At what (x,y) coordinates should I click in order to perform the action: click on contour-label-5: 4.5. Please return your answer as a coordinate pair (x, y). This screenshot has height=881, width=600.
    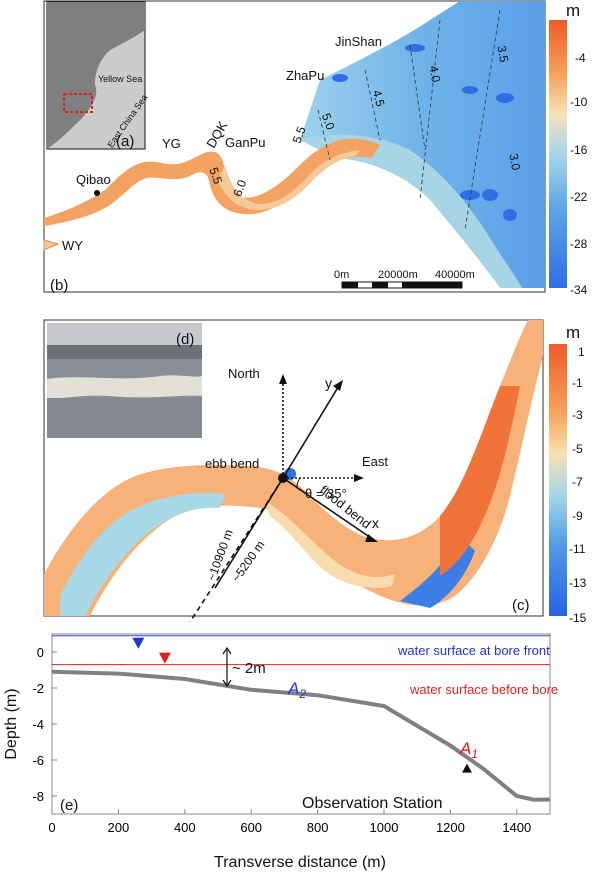
    Looking at the image, I should click on (379, 98).